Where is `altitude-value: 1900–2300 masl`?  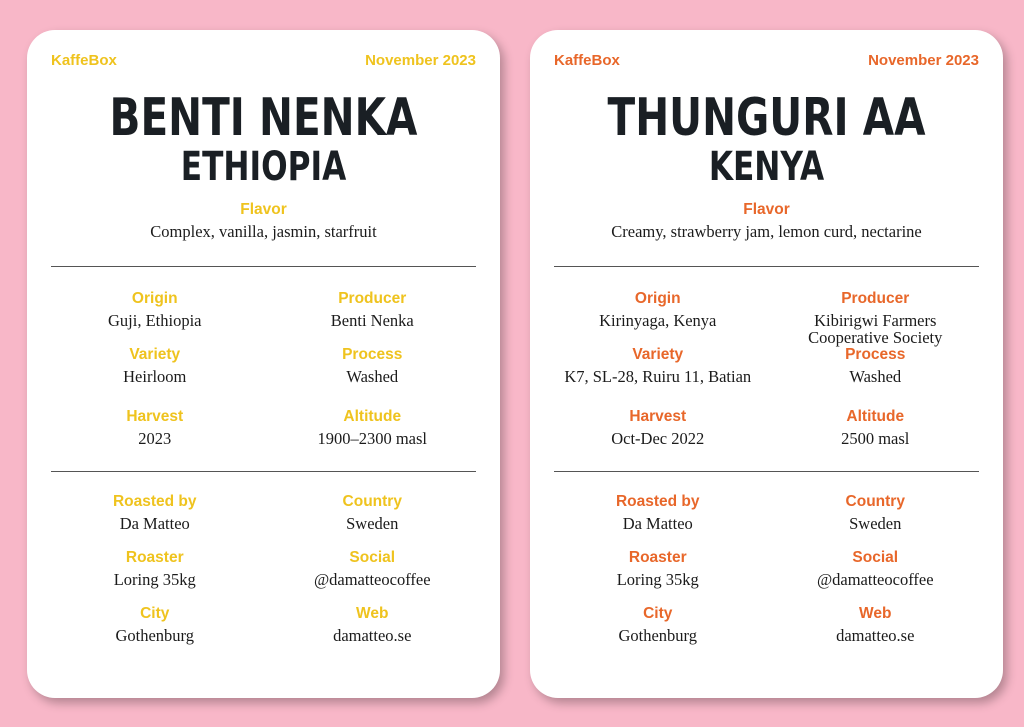 altitude-value: 1900–2300 masl is located at coordinates (372, 438).